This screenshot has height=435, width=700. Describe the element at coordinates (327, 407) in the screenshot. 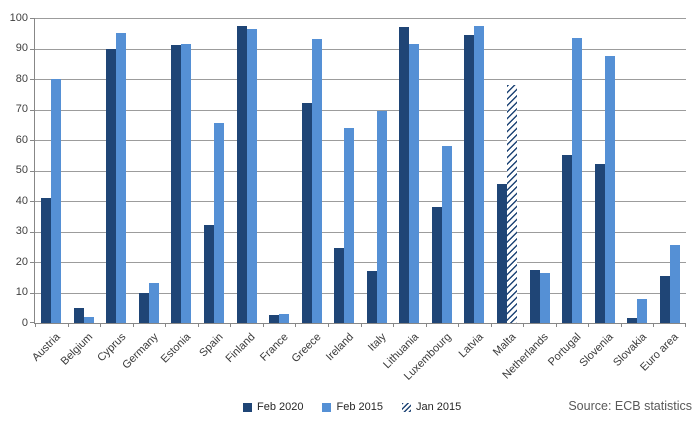

I see `legend-swatch-feb-2015-icon` at that location.